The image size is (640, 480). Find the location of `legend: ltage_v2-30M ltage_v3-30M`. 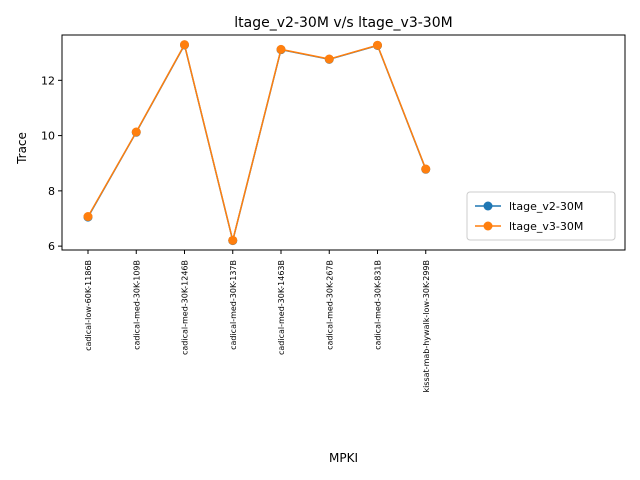

legend: ltage_v2-30M ltage_v3-30M is located at coordinates (541, 216).